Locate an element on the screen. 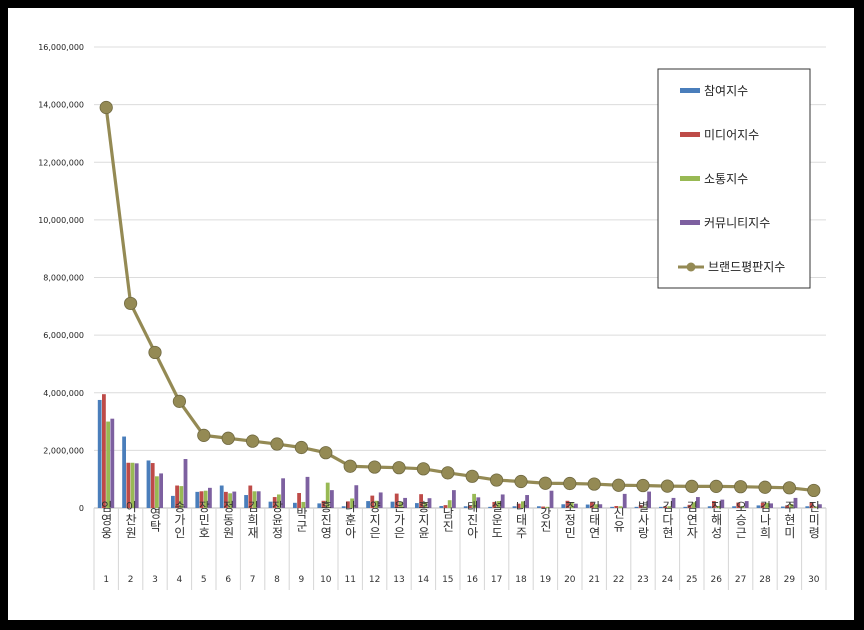 This screenshot has height=630, width=864. x-tick-label: 진해성 is located at coordinates (716, 519).